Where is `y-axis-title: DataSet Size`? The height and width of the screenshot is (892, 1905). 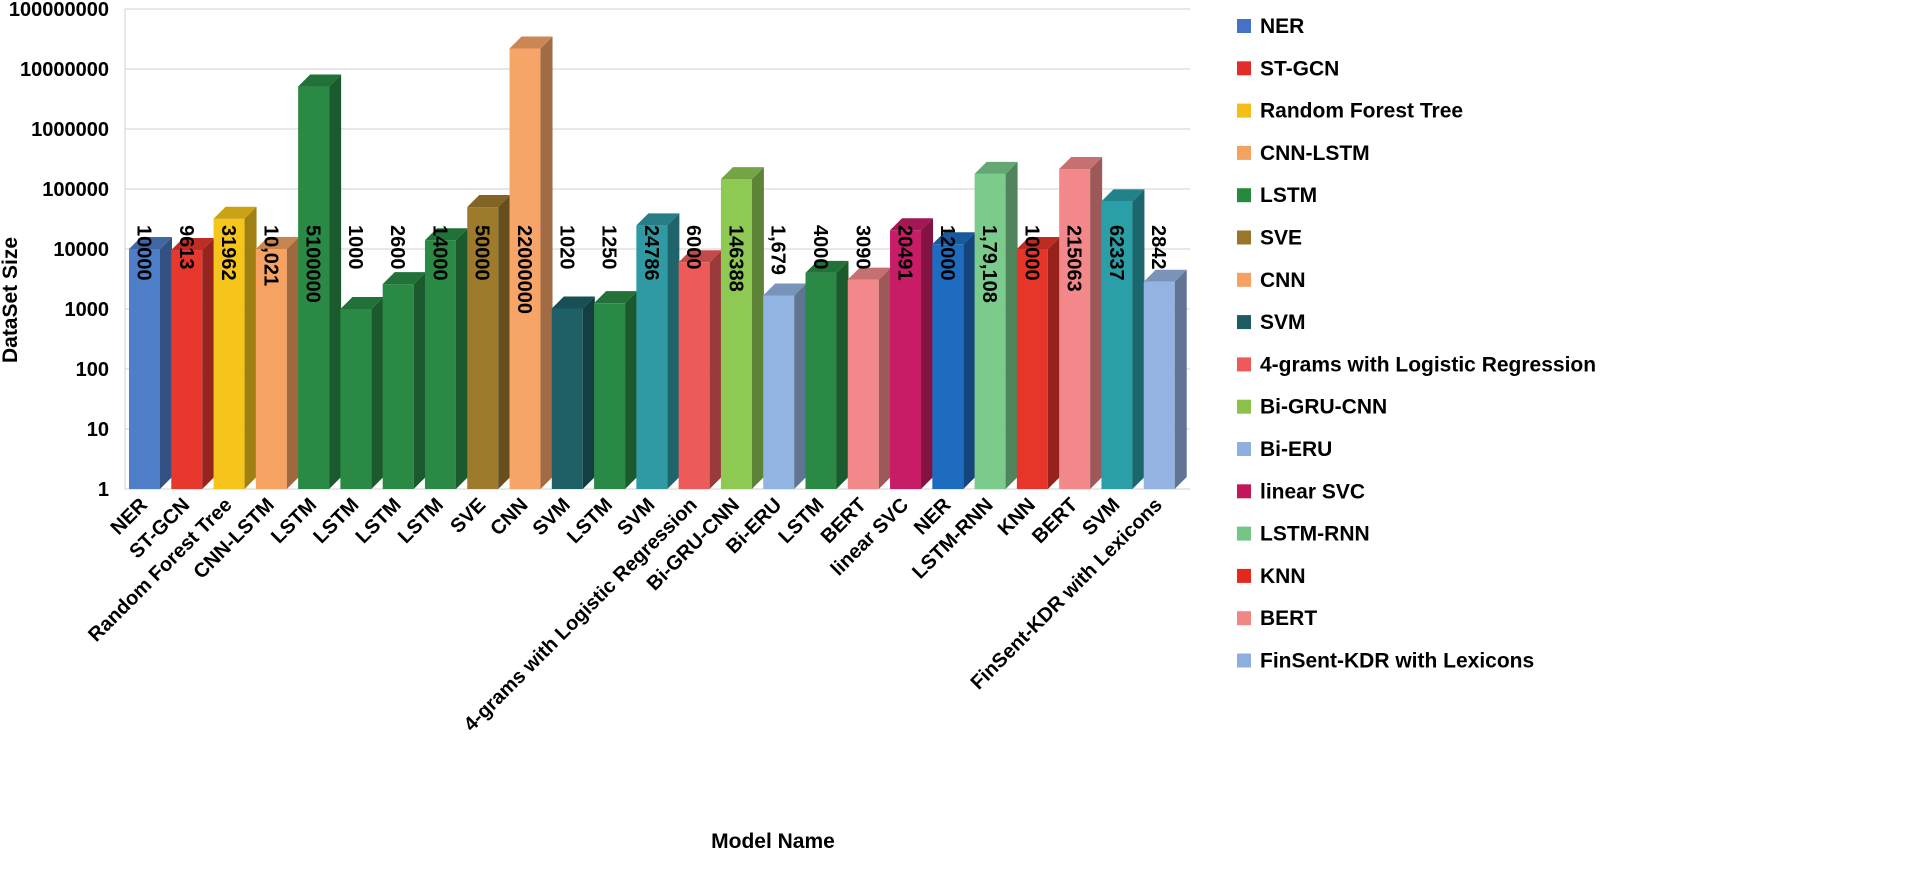 y-axis-title: DataSet Size is located at coordinates (11, 300).